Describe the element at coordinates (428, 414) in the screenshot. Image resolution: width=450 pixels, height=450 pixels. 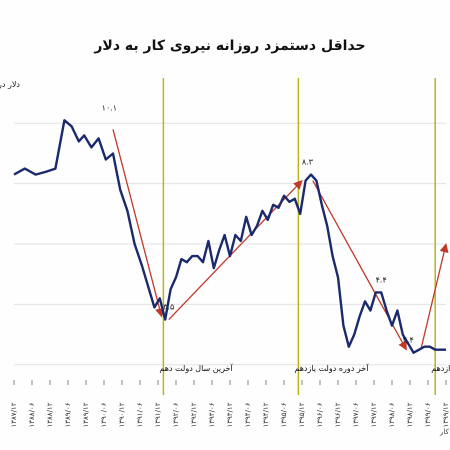
I see `x-tick-label: ۱۳۹۹/۰۶` at that location.